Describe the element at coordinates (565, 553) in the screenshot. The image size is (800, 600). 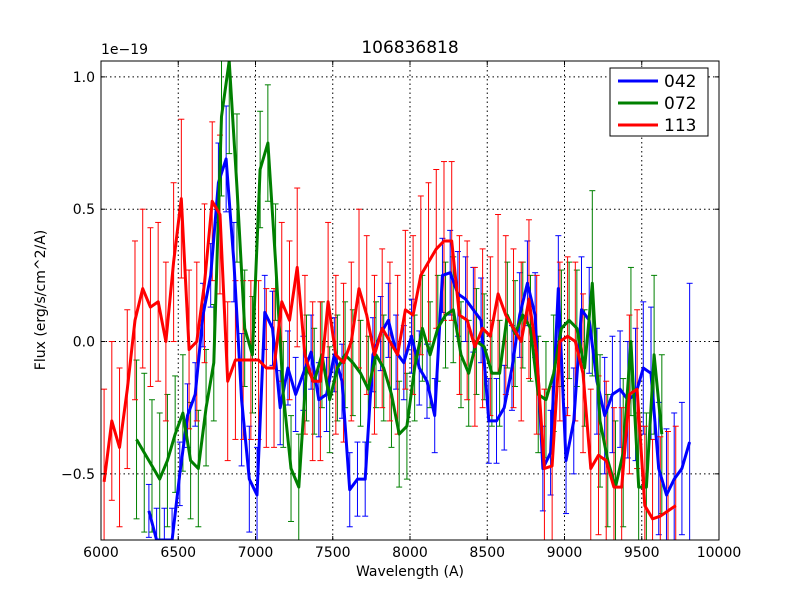
I see `x-tick-label: 9000` at that location.